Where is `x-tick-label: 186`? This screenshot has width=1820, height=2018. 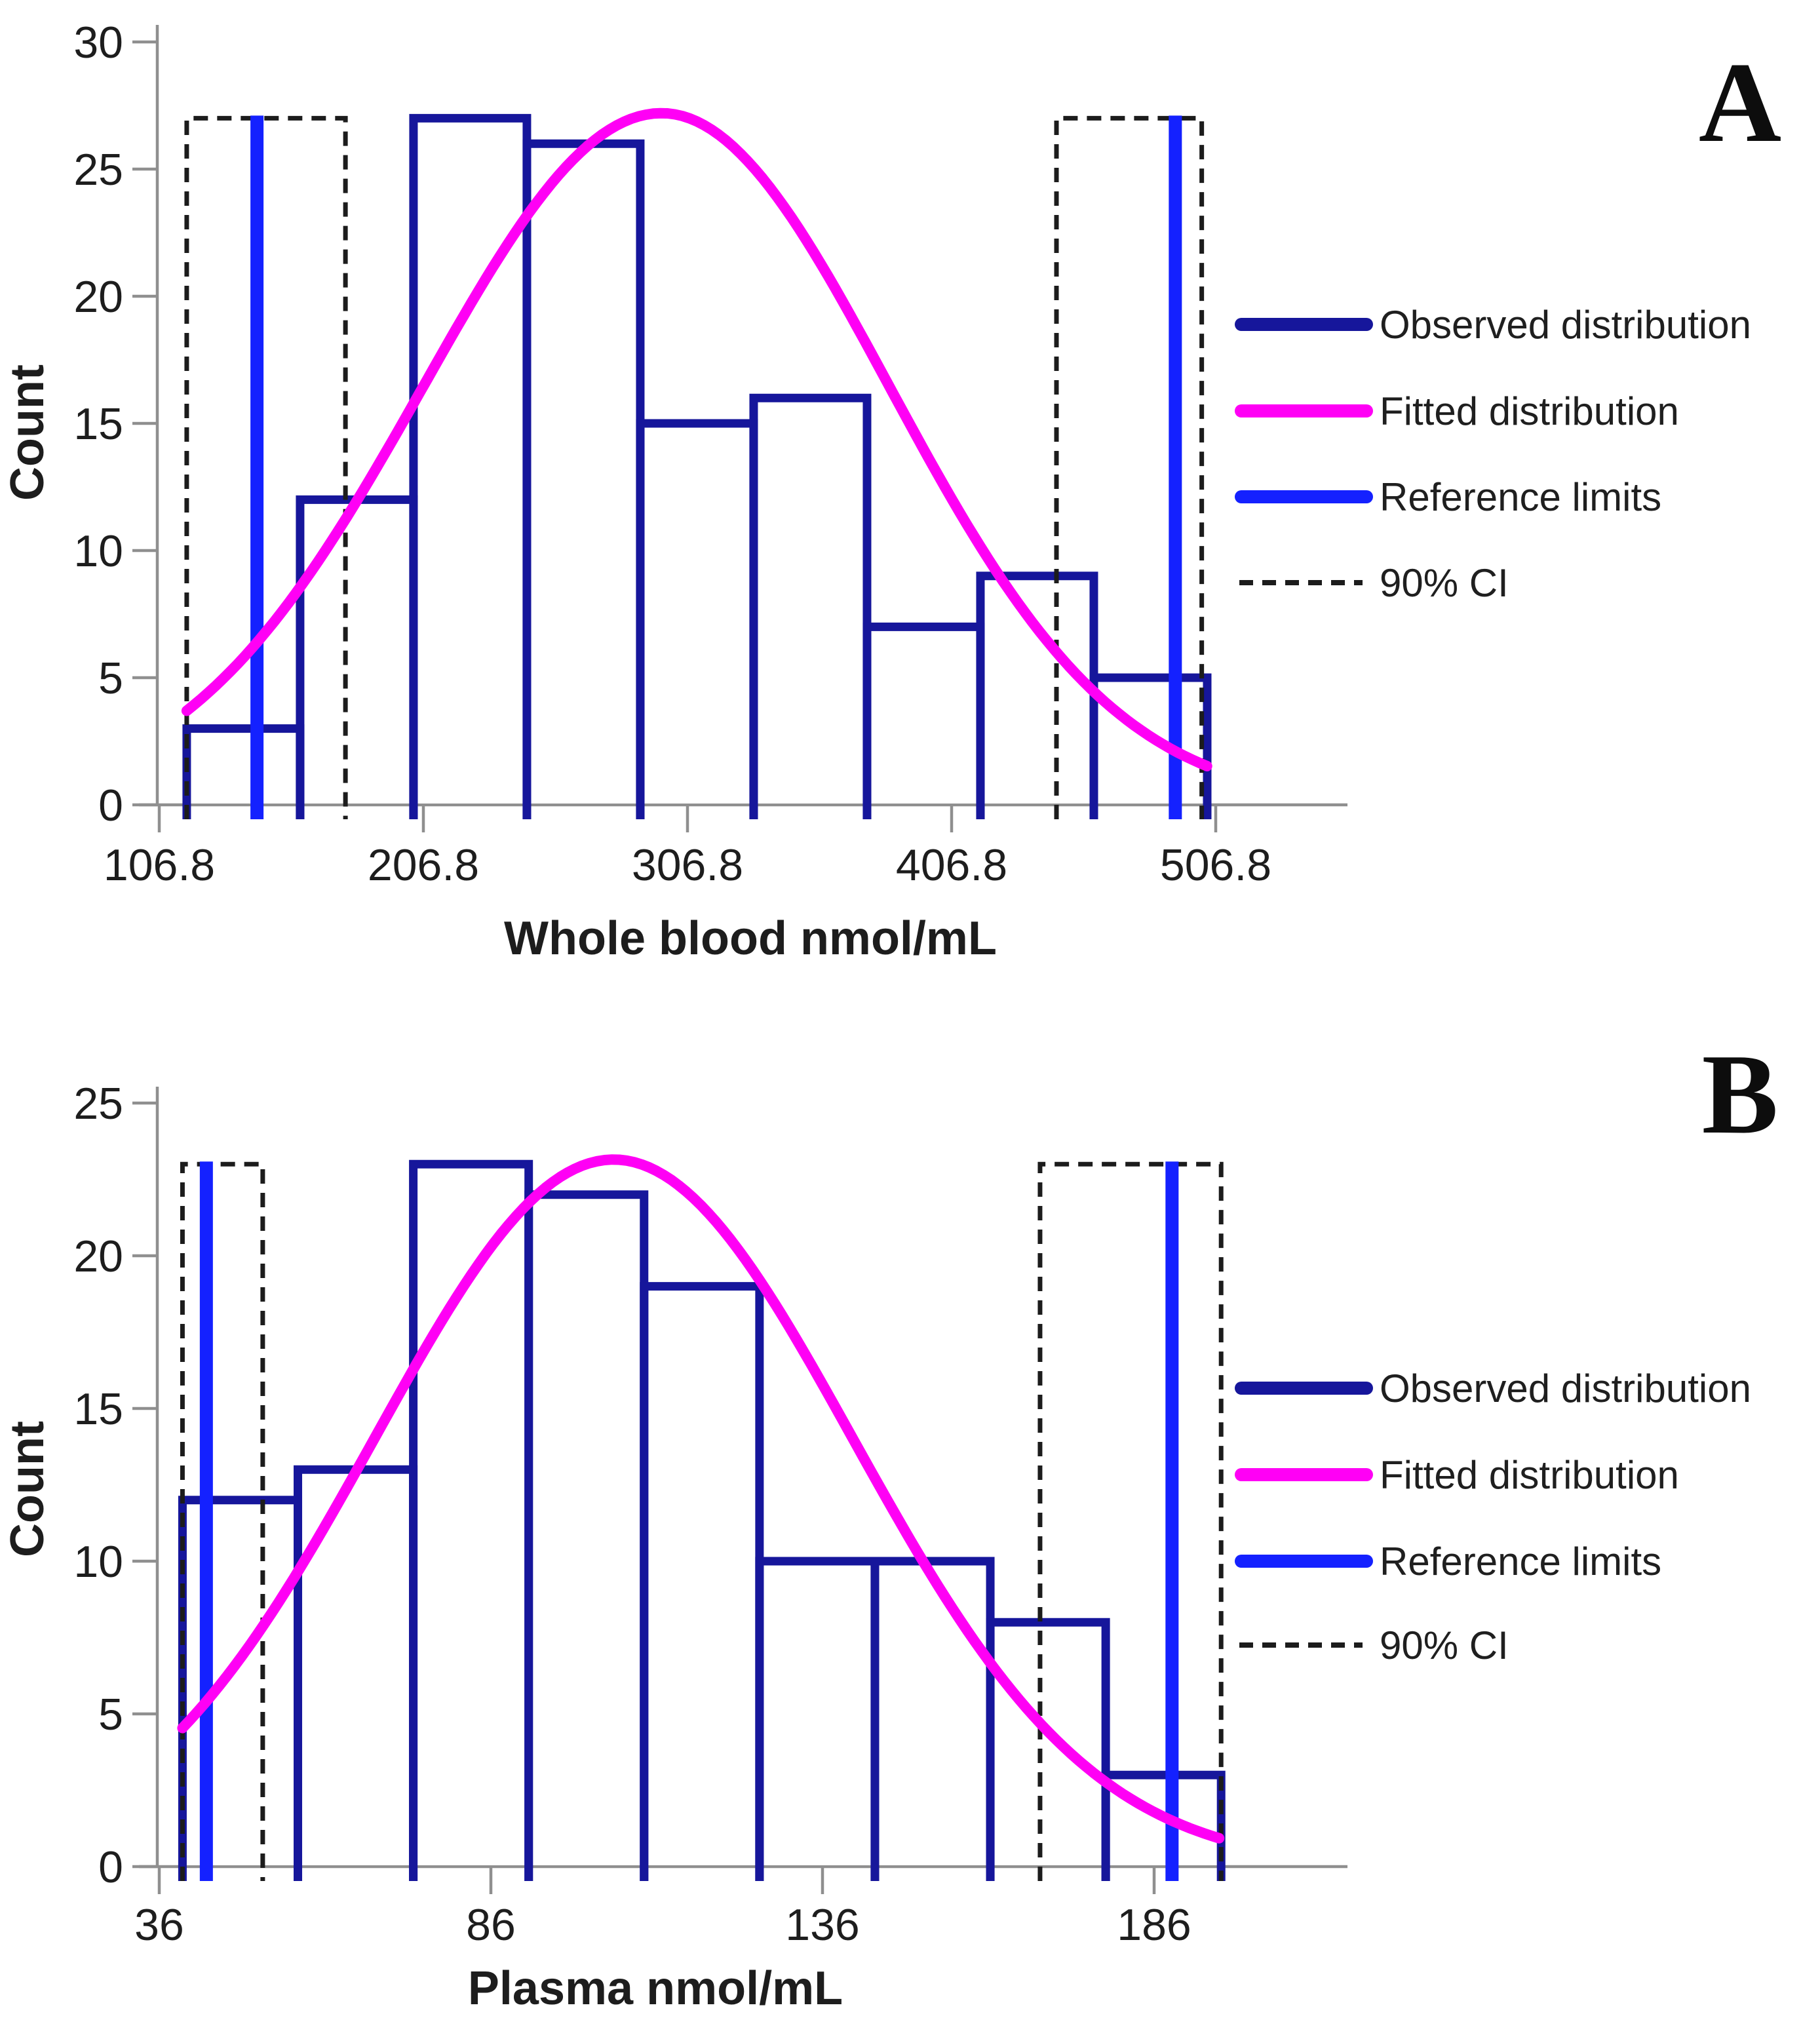
x-tick-label: 186 is located at coordinates (1154, 1925).